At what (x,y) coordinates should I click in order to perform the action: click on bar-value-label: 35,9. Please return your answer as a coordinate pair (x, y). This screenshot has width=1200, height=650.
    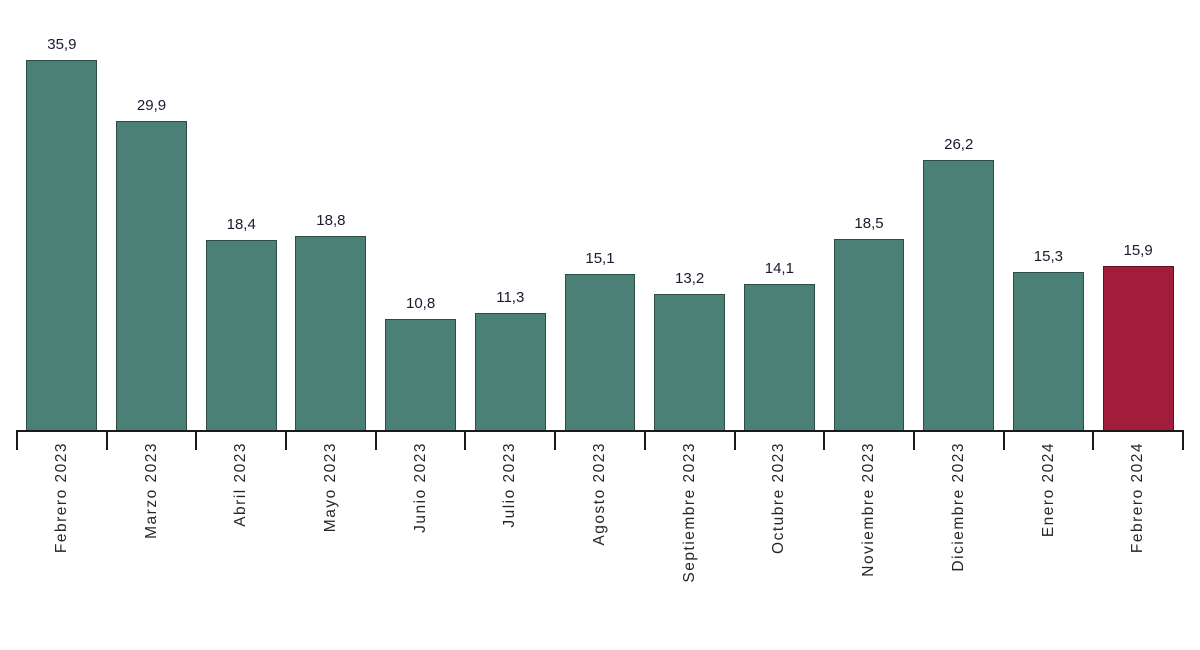
    Looking at the image, I should click on (62, 44).